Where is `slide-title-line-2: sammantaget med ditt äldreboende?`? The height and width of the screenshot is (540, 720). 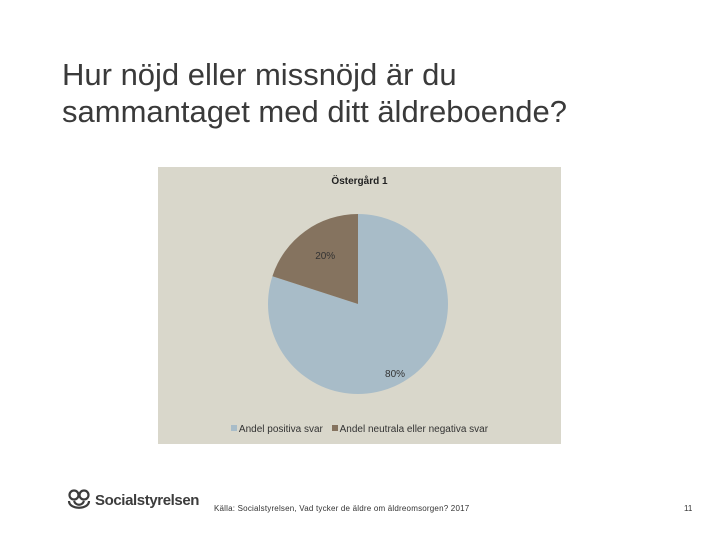 slide-title-line-2: sammantaget med ditt äldreboende? is located at coordinates (314, 111).